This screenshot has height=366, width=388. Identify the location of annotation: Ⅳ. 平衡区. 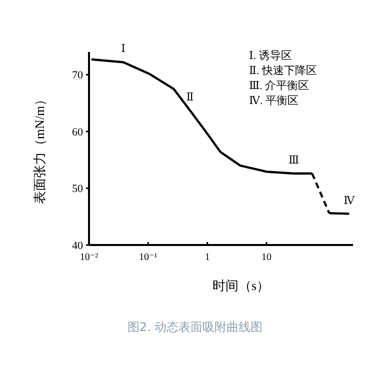
(273, 101).